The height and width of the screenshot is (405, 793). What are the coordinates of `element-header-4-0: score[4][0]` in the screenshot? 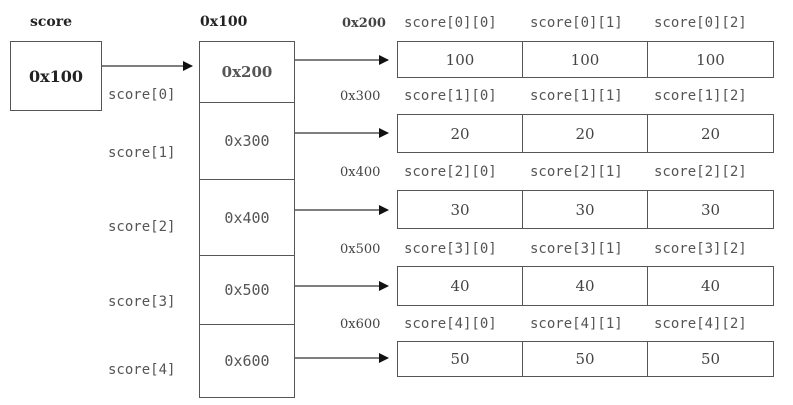 It's located at (450, 324).